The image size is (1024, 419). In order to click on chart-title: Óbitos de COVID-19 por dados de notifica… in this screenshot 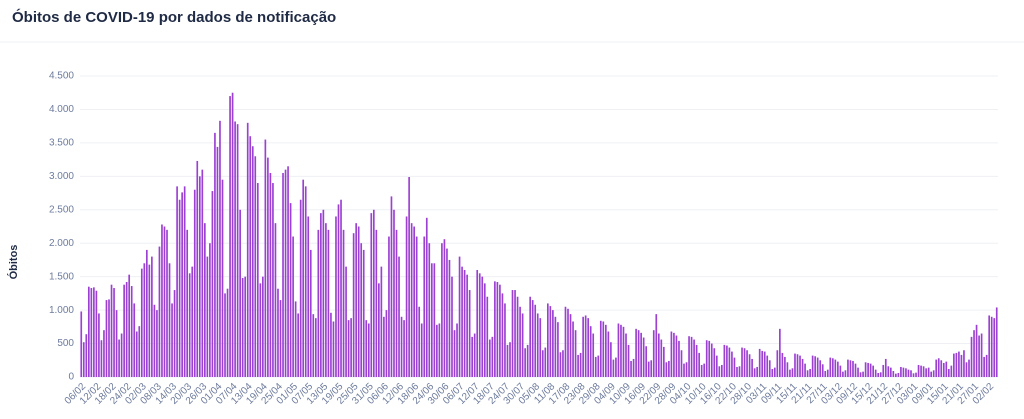, I will do `click(174, 17)`.